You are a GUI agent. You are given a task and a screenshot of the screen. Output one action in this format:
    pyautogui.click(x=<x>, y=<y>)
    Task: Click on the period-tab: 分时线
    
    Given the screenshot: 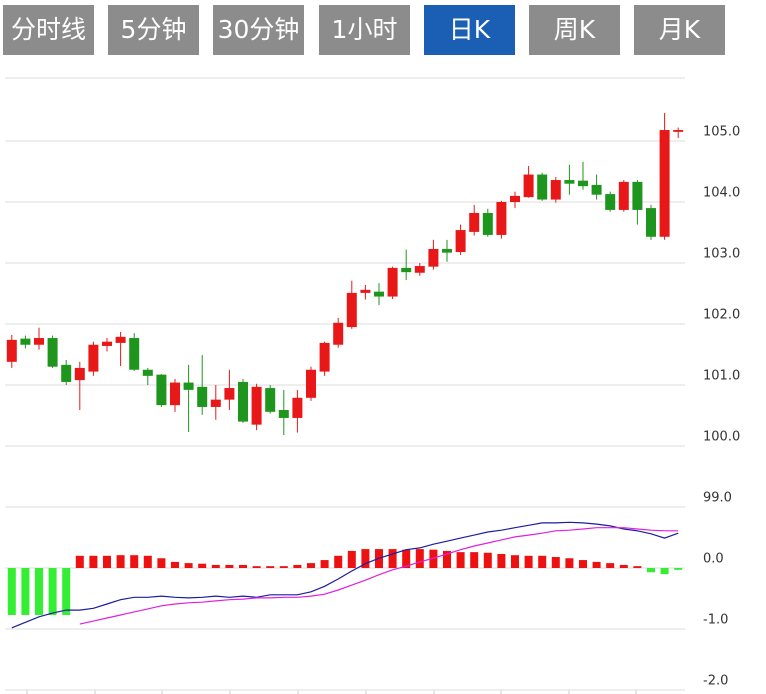 What is the action you would take?
    pyautogui.click(x=48, y=30)
    